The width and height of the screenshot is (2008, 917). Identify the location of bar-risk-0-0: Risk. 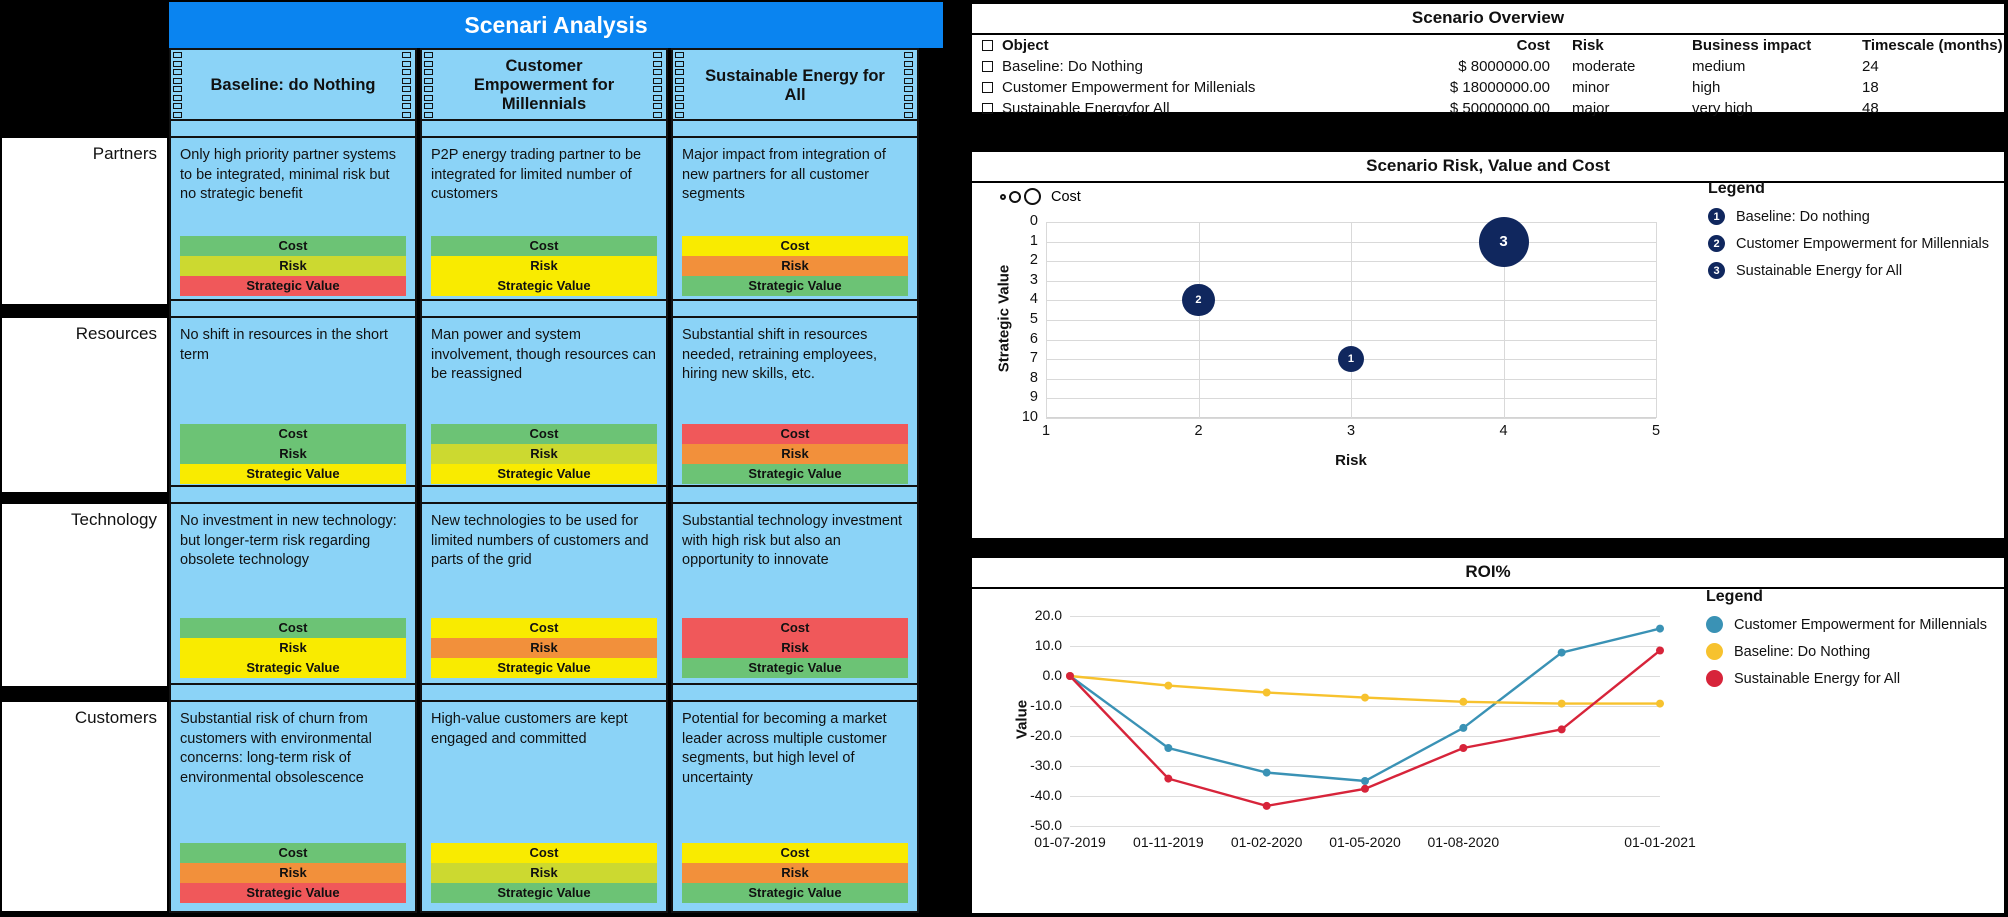
(293, 266).